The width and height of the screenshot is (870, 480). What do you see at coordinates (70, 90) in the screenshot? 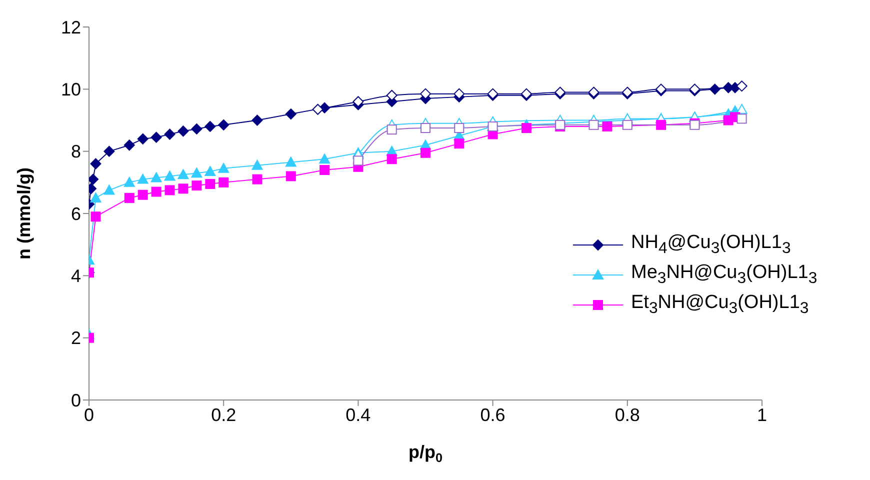
I see `y-tick-label: 10` at bounding box center [70, 90].